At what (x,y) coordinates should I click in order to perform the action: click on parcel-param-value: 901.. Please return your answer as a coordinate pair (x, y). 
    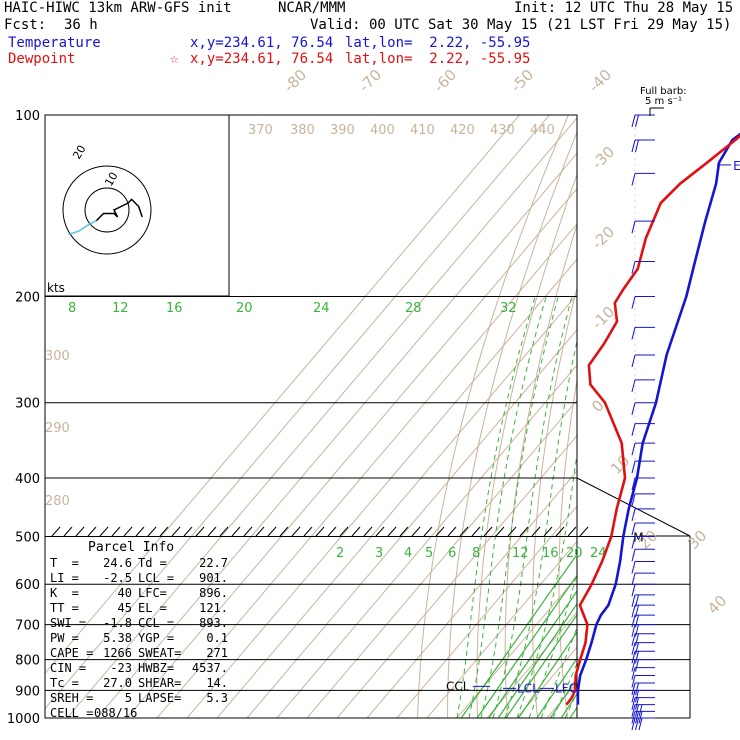
    Looking at the image, I should click on (213, 578).